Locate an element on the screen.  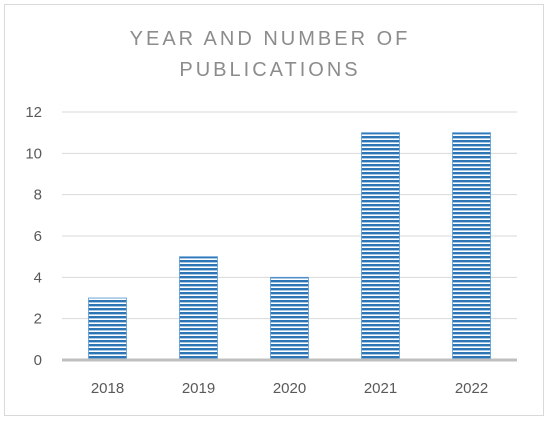
y-axis-ticks: 0 2 4 6 8 10 12 is located at coordinates (33, 236).